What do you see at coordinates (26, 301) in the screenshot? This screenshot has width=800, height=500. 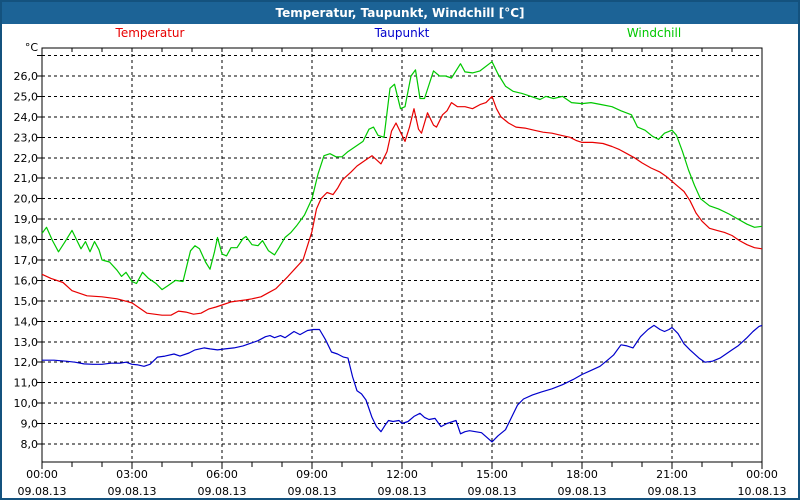 I see `y-tick-label: 15,0` at bounding box center [26, 301].